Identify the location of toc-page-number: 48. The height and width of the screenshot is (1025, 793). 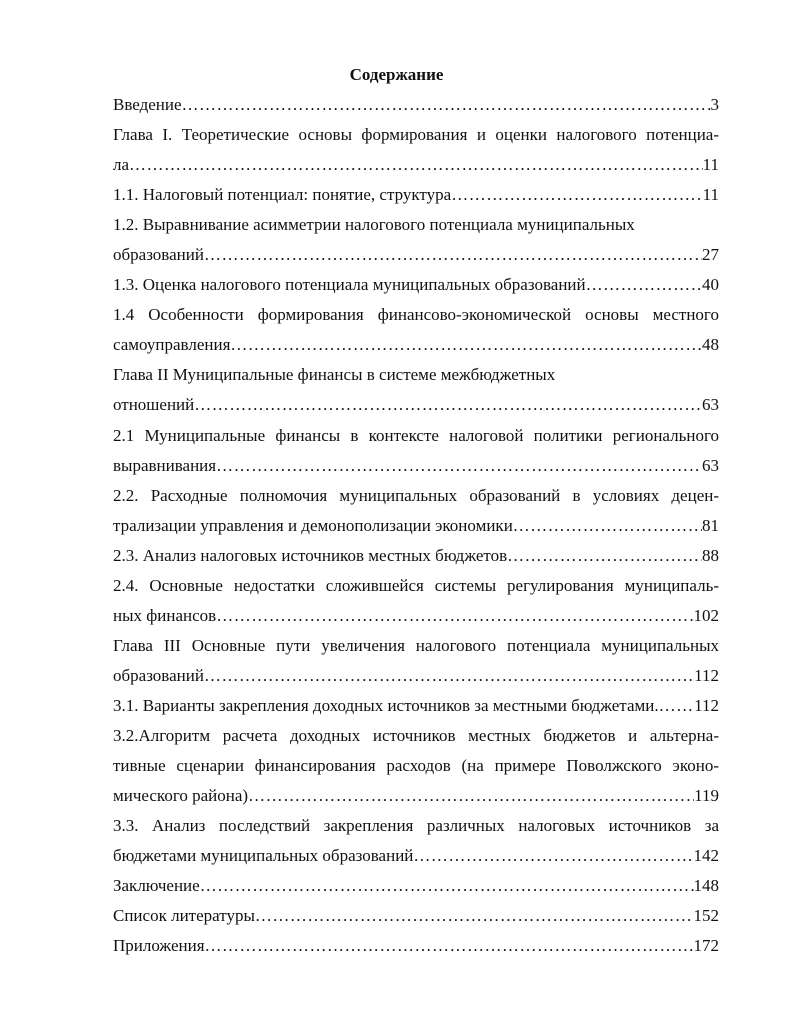
(710, 345).